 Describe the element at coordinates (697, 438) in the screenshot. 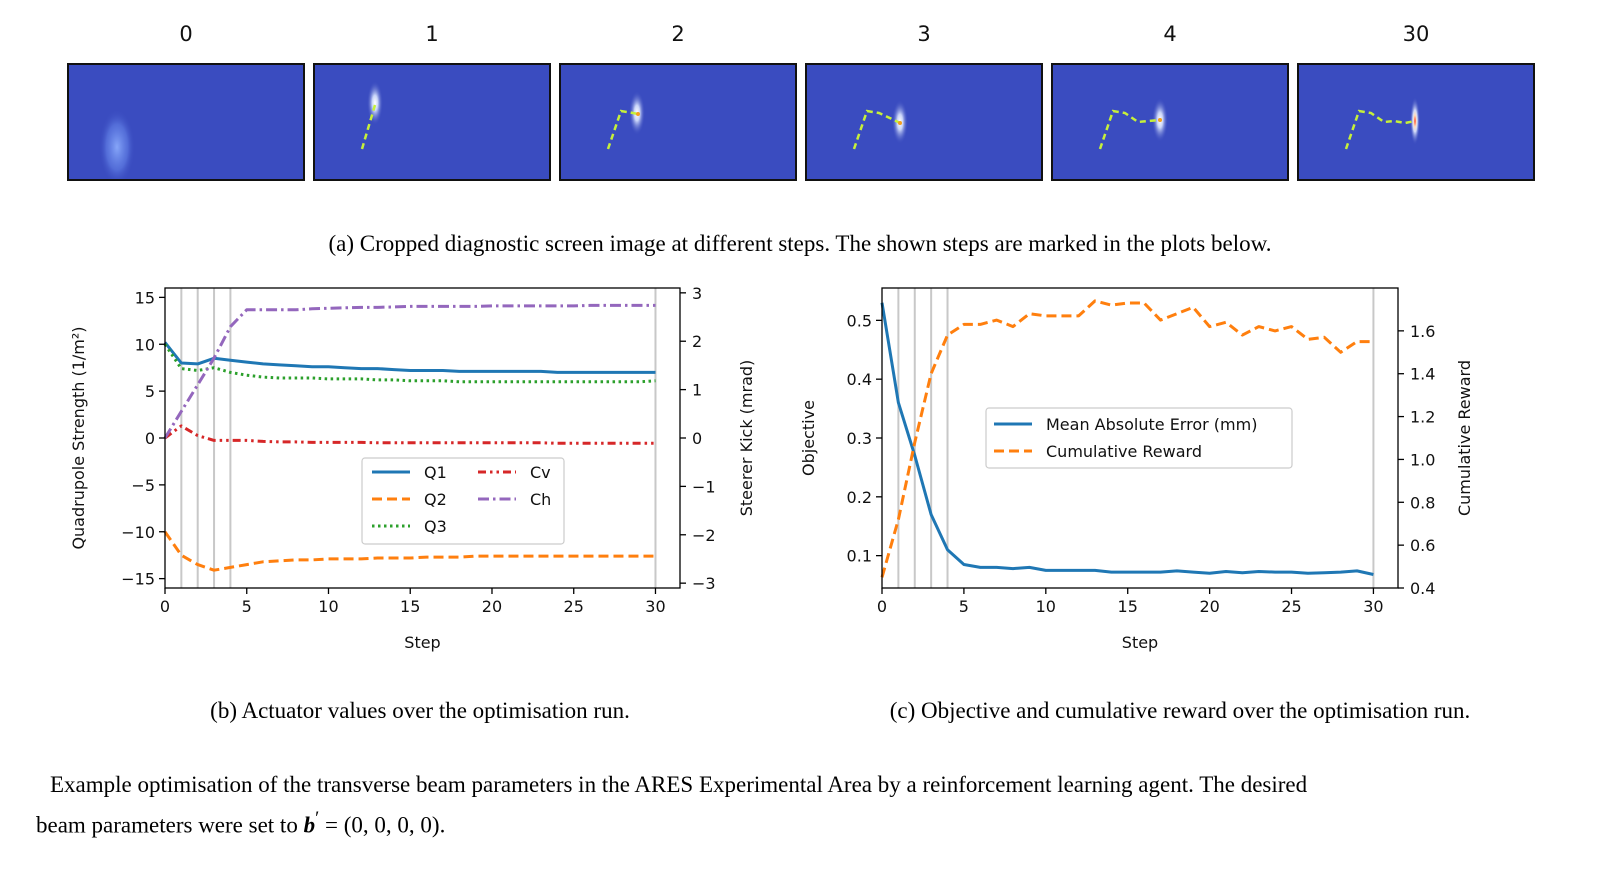

I see `y-right-tick-label: 0` at that location.